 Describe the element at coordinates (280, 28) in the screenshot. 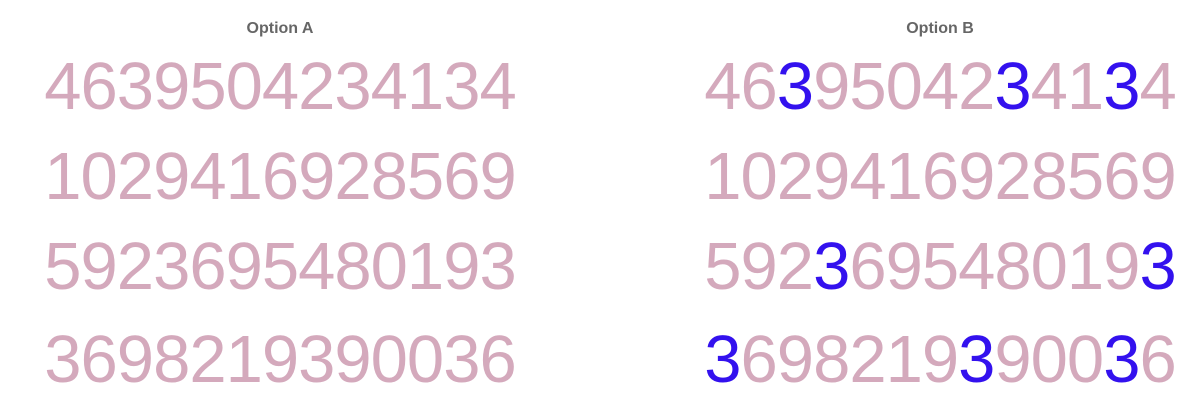

I see `panel-title: Option A` at that location.